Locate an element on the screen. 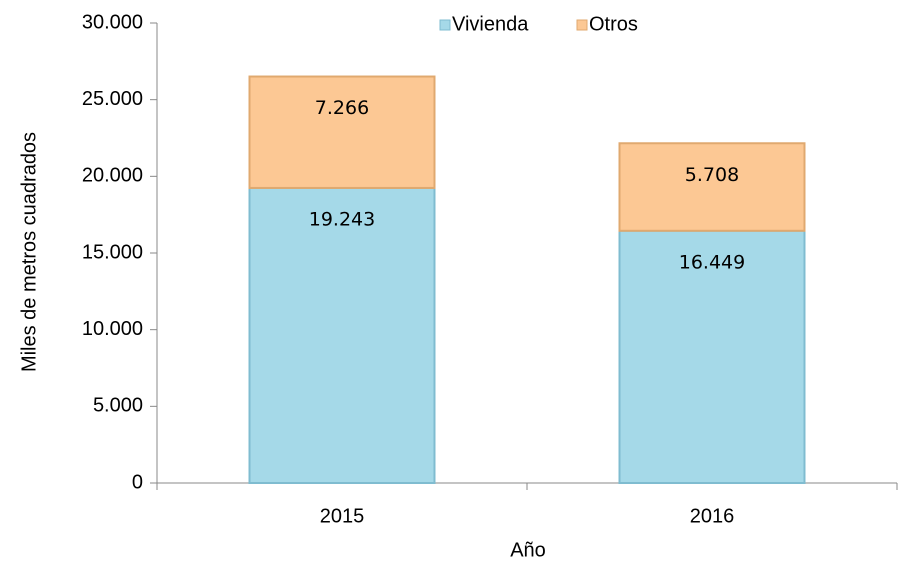  legend-label: Otros is located at coordinates (613, 24).